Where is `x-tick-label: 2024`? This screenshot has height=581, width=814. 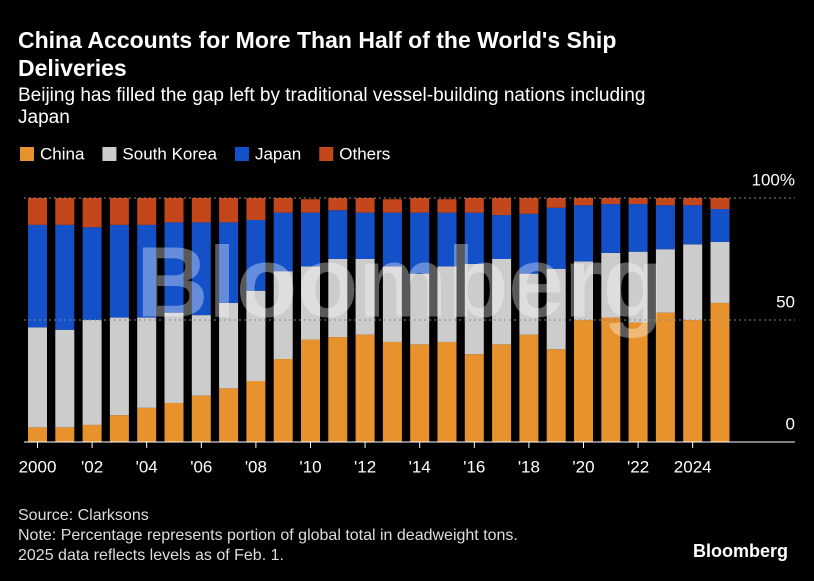
x-tick-label: 2024 is located at coordinates (693, 466).